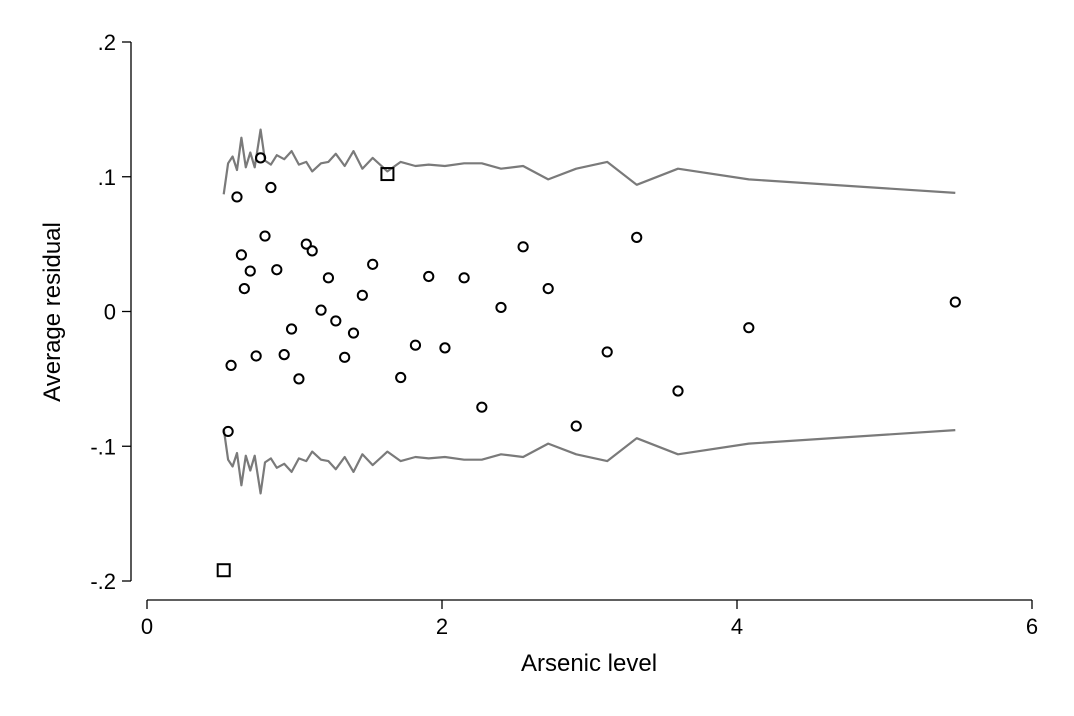 The image size is (1074, 716). What do you see at coordinates (589, 663) in the screenshot?
I see `x-axis-title: Arsenic level` at bounding box center [589, 663].